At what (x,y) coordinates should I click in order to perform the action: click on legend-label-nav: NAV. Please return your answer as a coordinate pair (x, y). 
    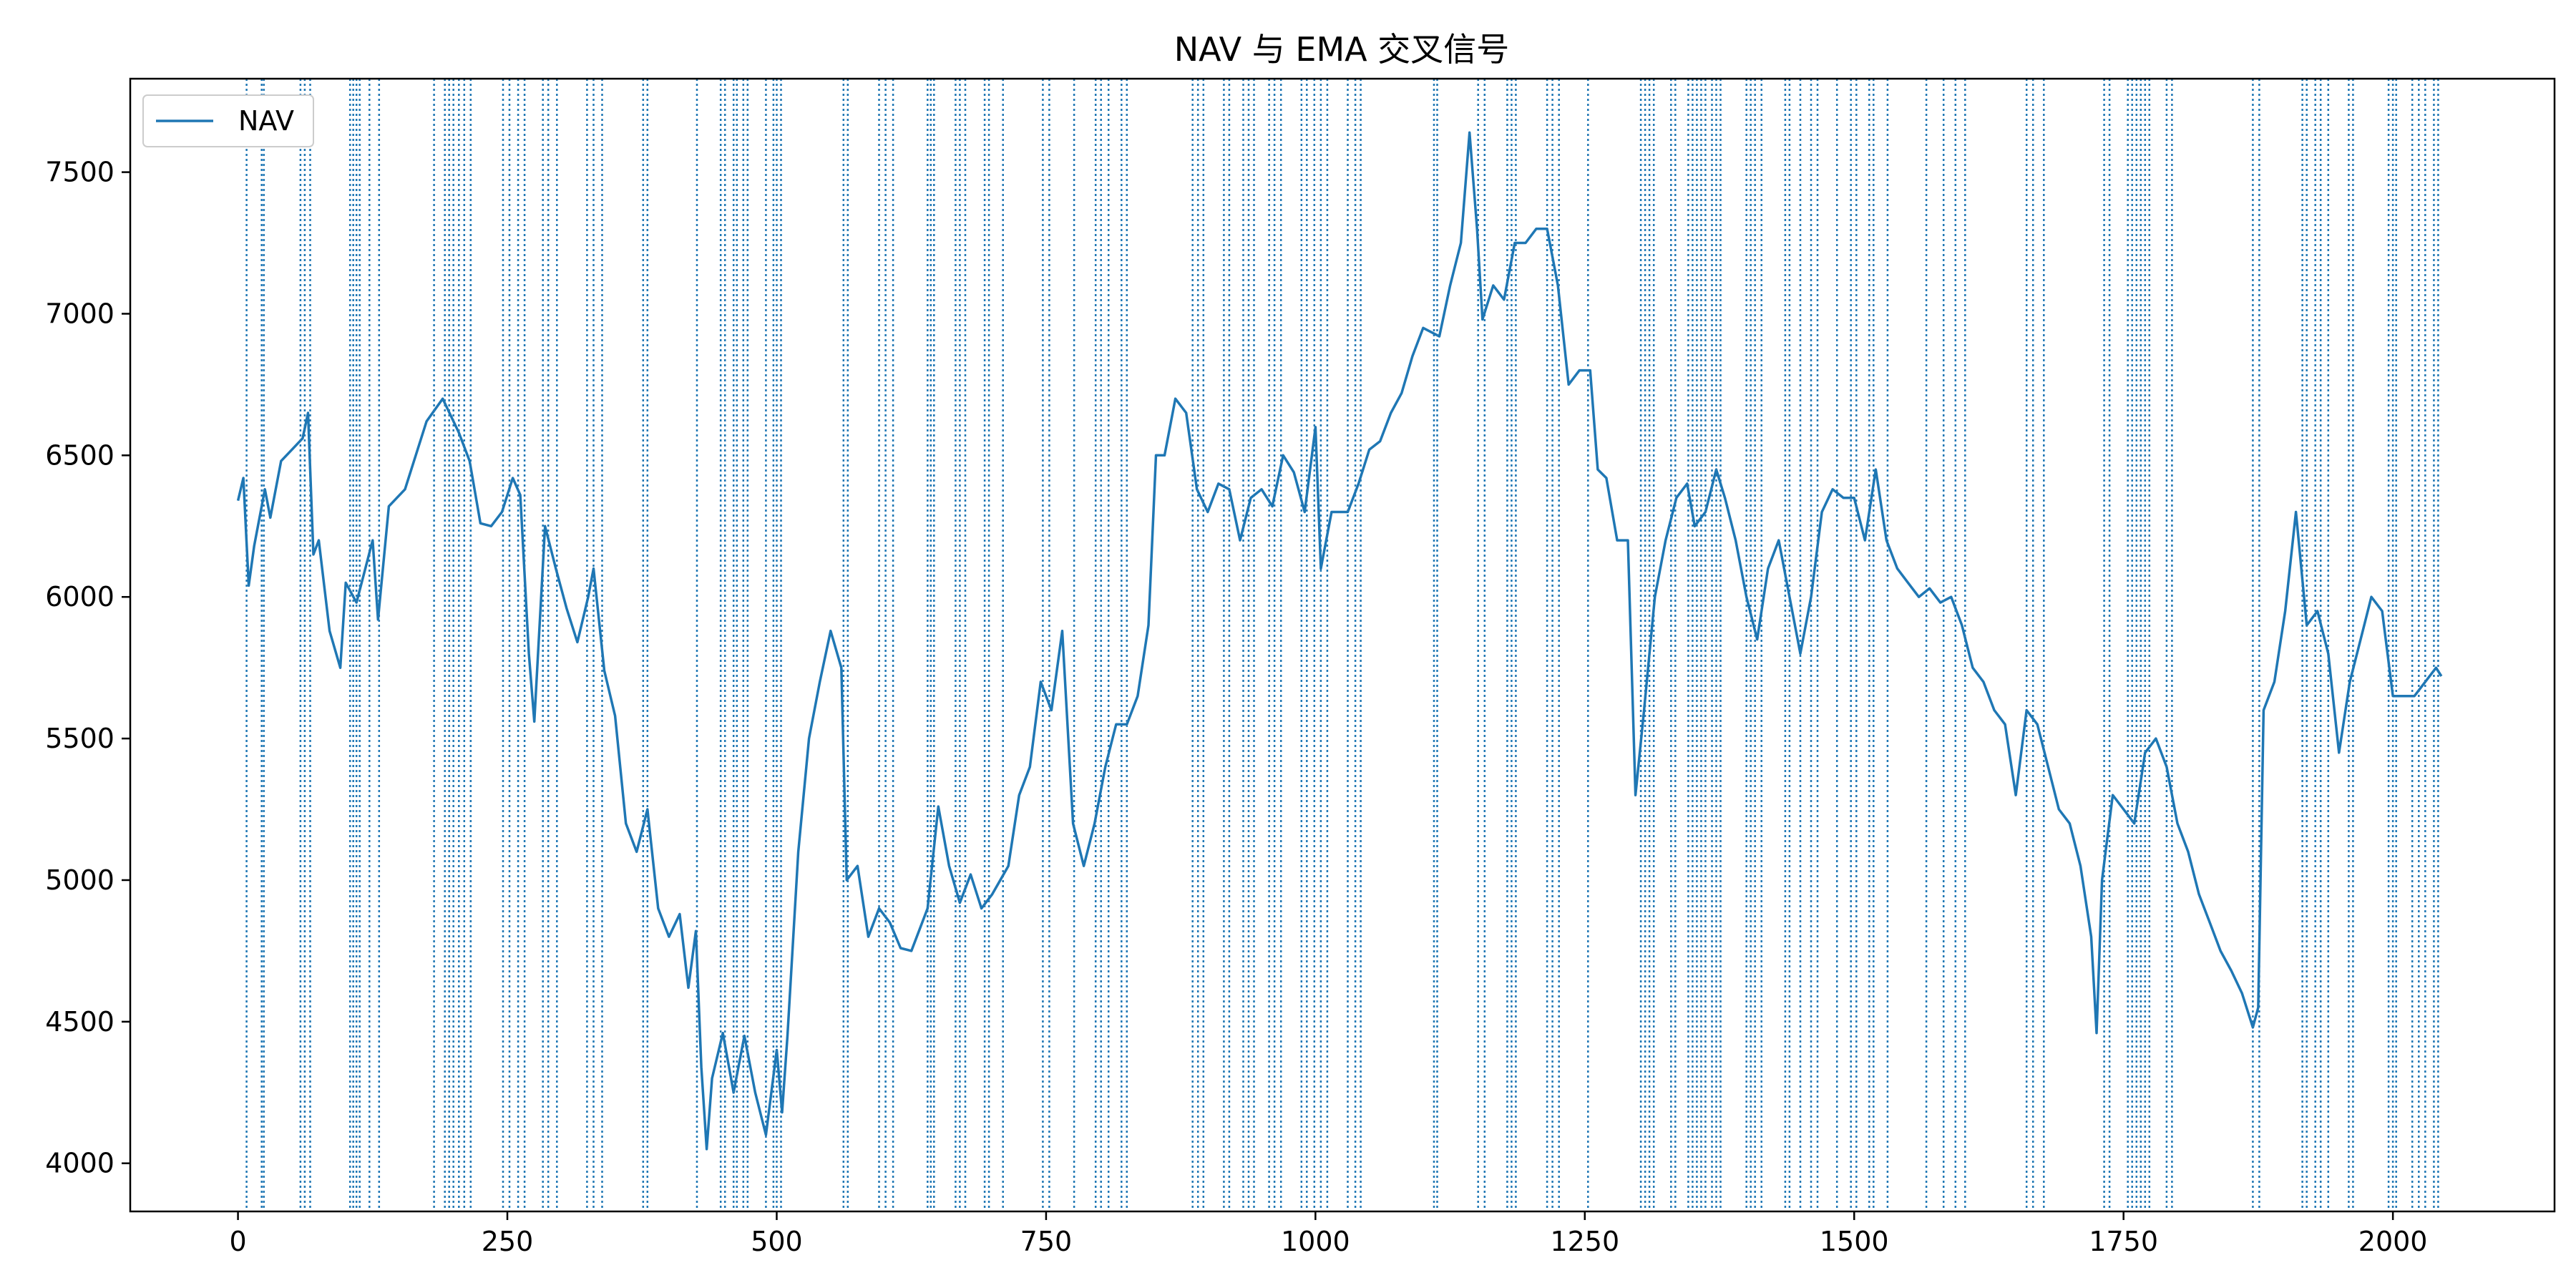
    Looking at the image, I should click on (266, 121).